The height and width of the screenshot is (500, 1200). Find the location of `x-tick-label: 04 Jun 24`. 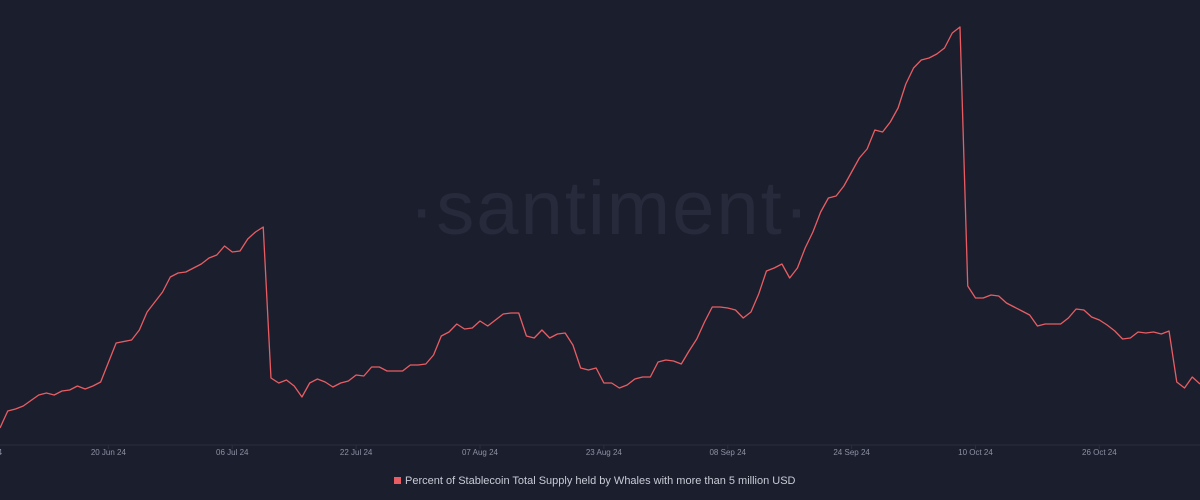

x-tick-label: 04 Jun 24 is located at coordinates (1, 452).